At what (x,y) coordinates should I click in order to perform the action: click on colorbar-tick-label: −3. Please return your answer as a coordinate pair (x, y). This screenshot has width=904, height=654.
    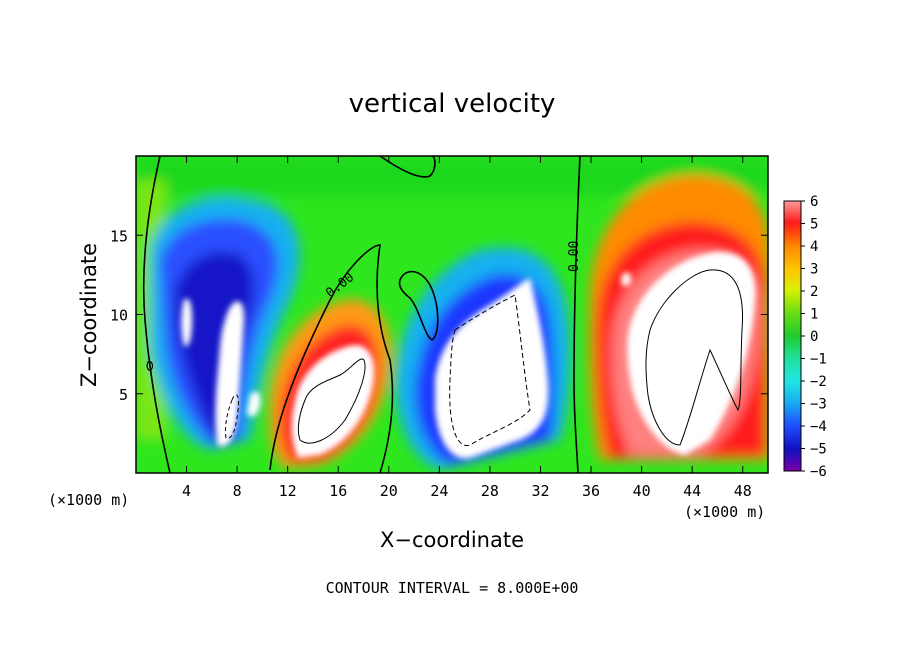
    Looking at the image, I should click on (818, 405).